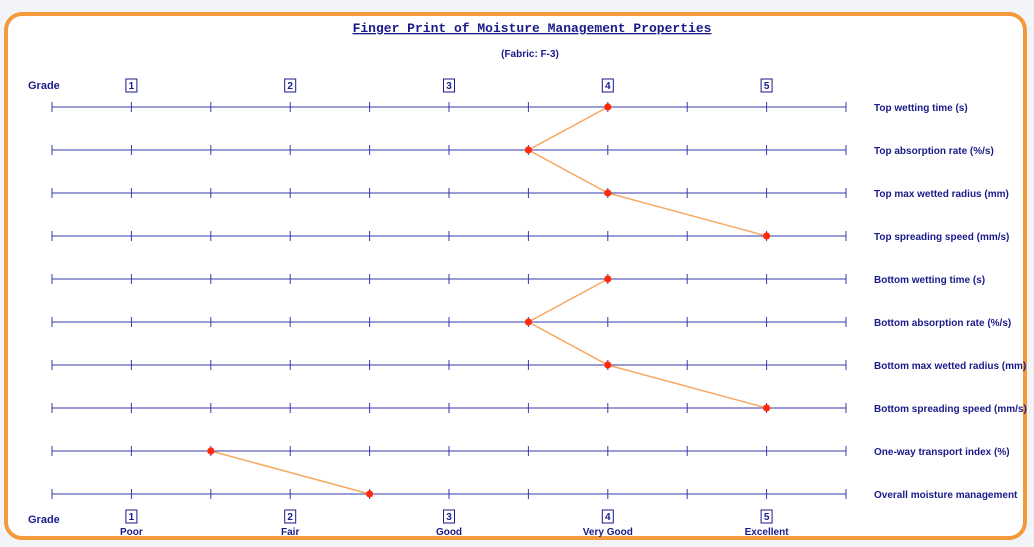  I want to click on grade-name: Fair, so click(290, 532).